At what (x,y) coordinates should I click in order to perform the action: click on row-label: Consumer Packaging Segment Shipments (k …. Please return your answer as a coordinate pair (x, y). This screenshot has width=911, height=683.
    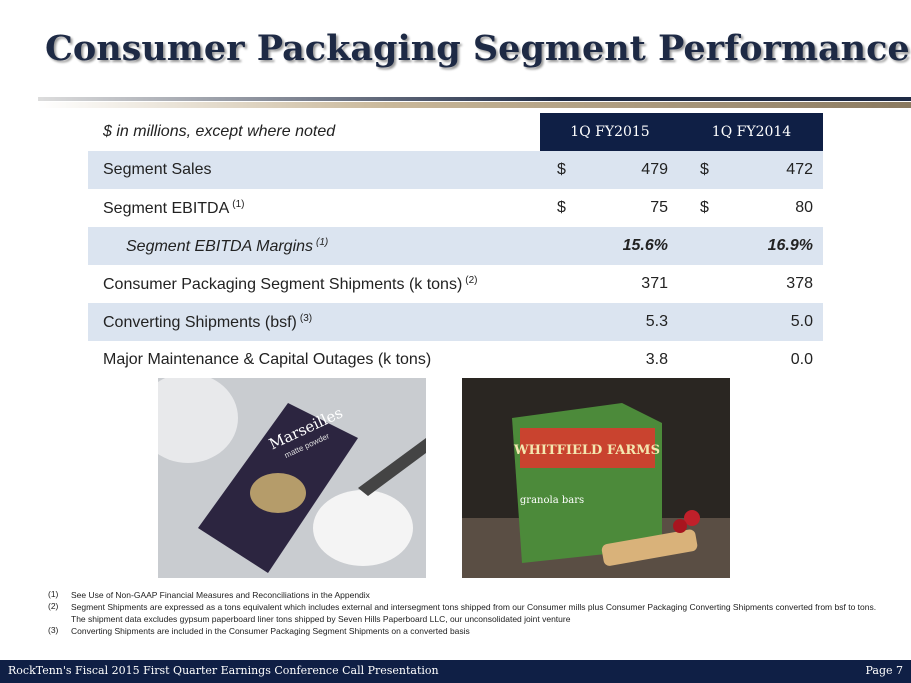
    Looking at the image, I should click on (290, 284).